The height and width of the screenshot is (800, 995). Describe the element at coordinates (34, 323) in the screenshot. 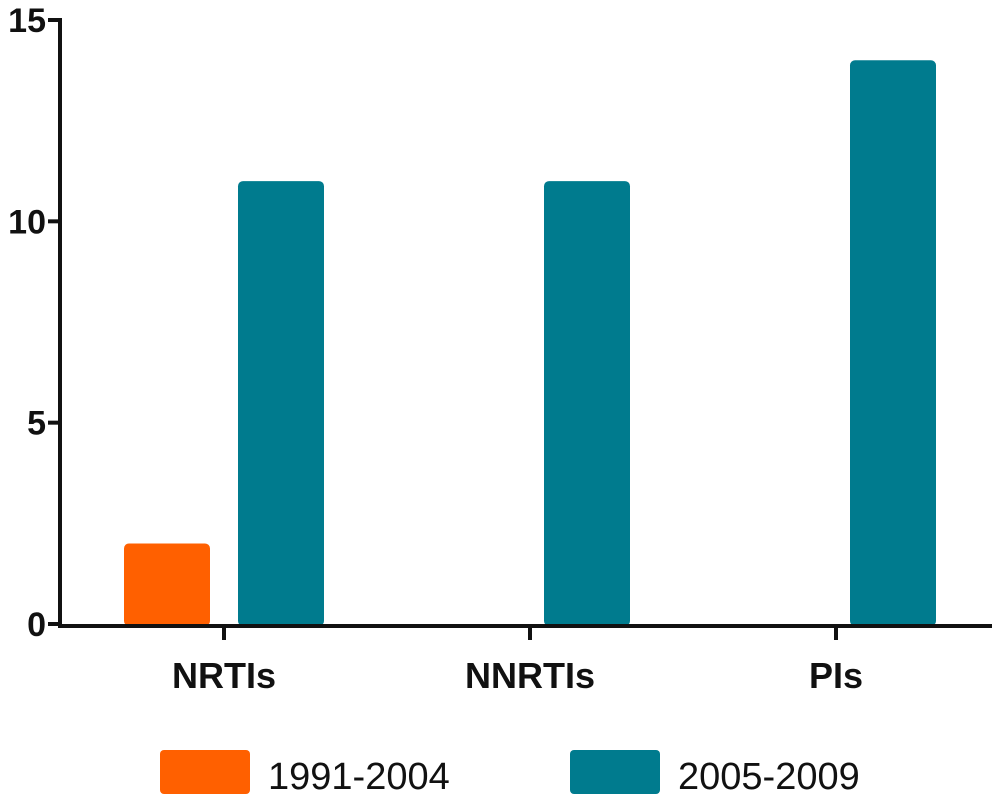

I see `y-ticks-group: 0 5 10 15` at that location.